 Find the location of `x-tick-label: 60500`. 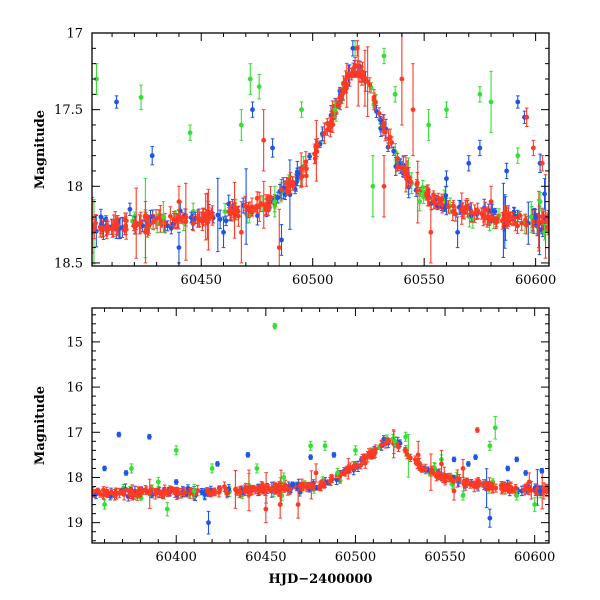

x-tick-label: 60500 is located at coordinates (355, 557).